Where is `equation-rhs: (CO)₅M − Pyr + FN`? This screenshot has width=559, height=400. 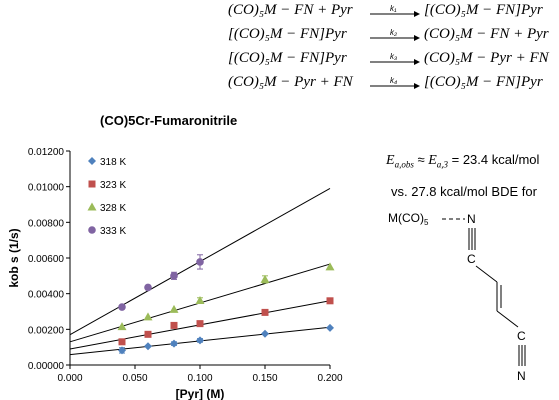 equation-rhs: (CO)₅M − Pyr + FN is located at coordinates (486, 58).